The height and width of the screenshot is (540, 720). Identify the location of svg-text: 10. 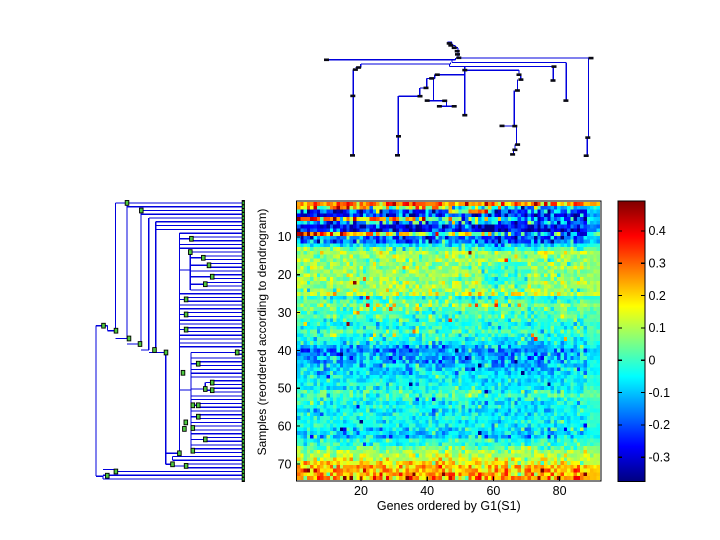
(285, 237).